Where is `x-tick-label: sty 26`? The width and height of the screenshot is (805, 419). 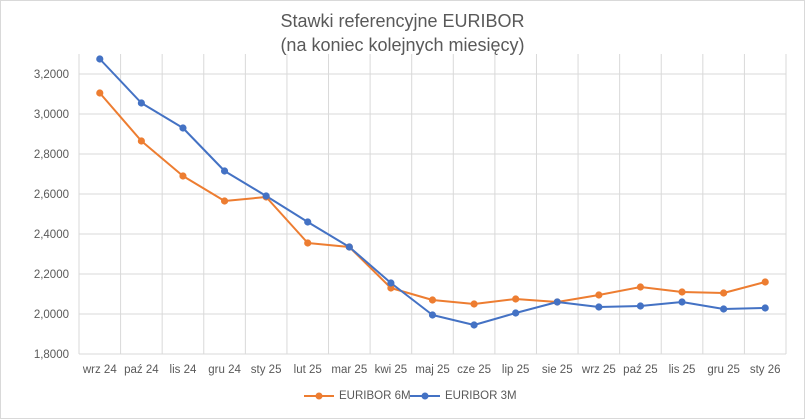
x-tick-label: sty 26 is located at coordinates (765, 370).